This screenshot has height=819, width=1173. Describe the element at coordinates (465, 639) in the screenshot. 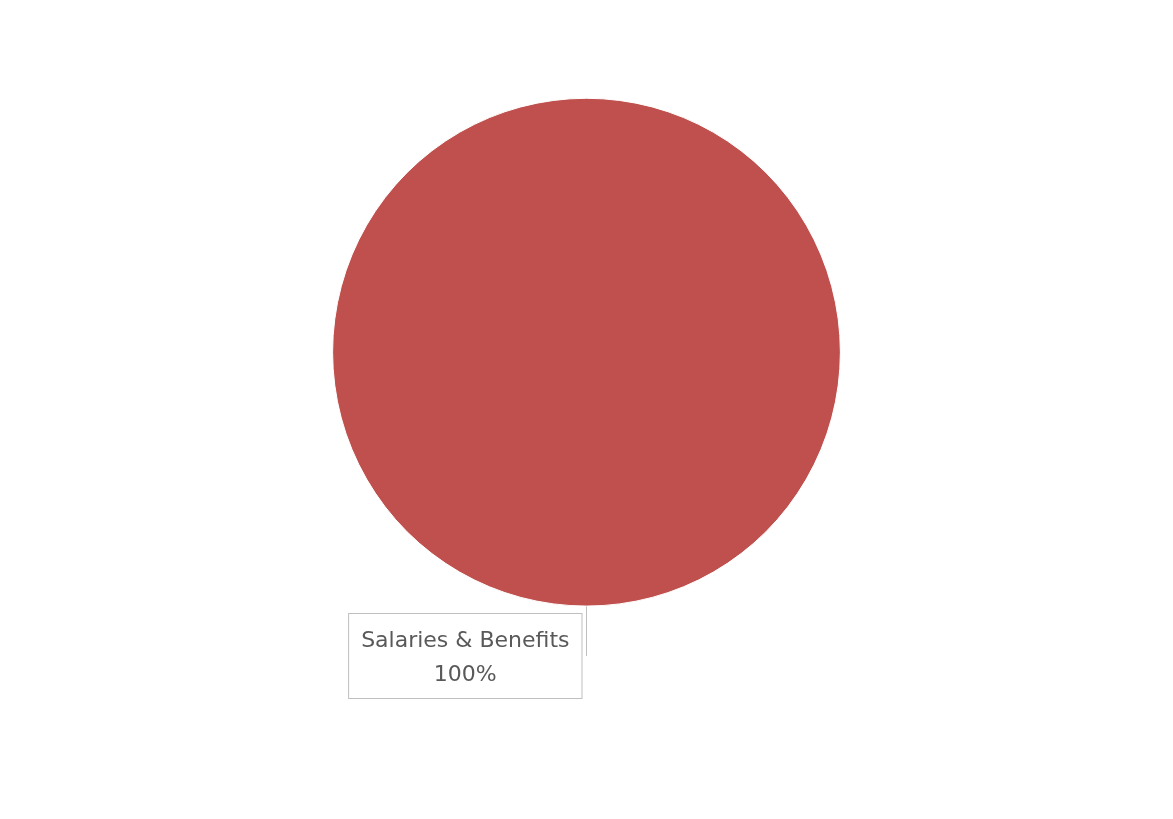

I see `slice-label: Salaries & Benefits` at that location.